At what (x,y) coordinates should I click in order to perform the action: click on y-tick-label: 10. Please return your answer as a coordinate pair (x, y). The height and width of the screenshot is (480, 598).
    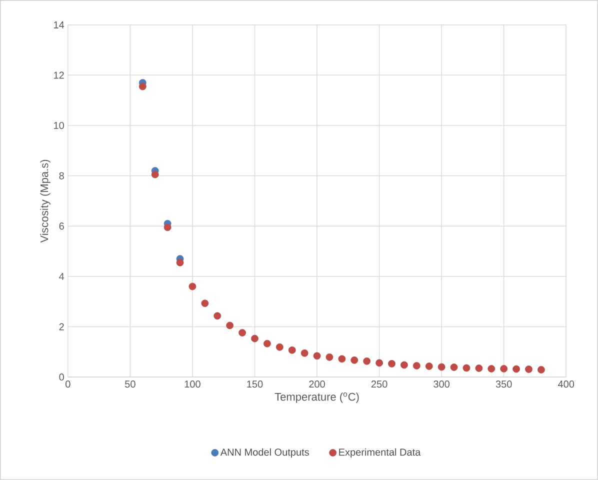
    Looking at the image, I should click on (59, 126).